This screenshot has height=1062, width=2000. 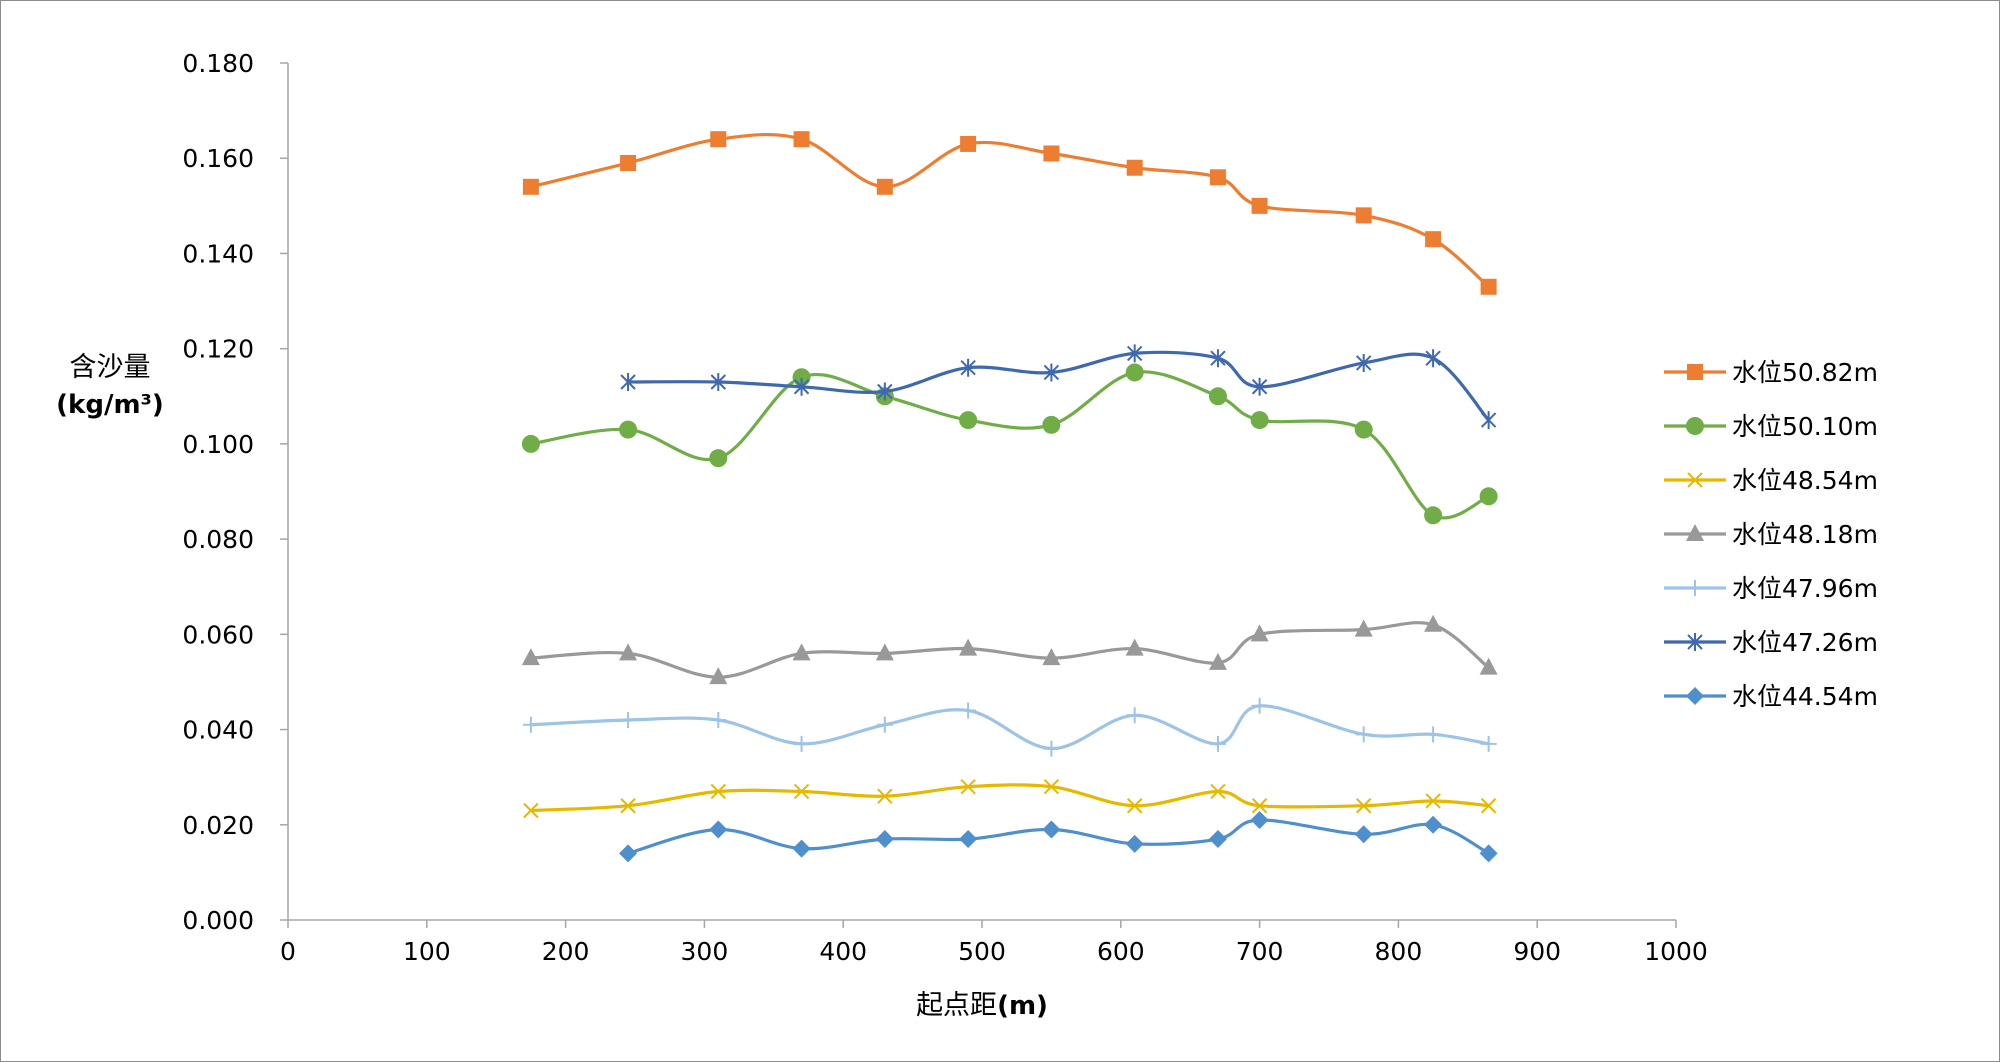 I want to click on legend-label: 水位47.96m, so click(x=1805, y=588).